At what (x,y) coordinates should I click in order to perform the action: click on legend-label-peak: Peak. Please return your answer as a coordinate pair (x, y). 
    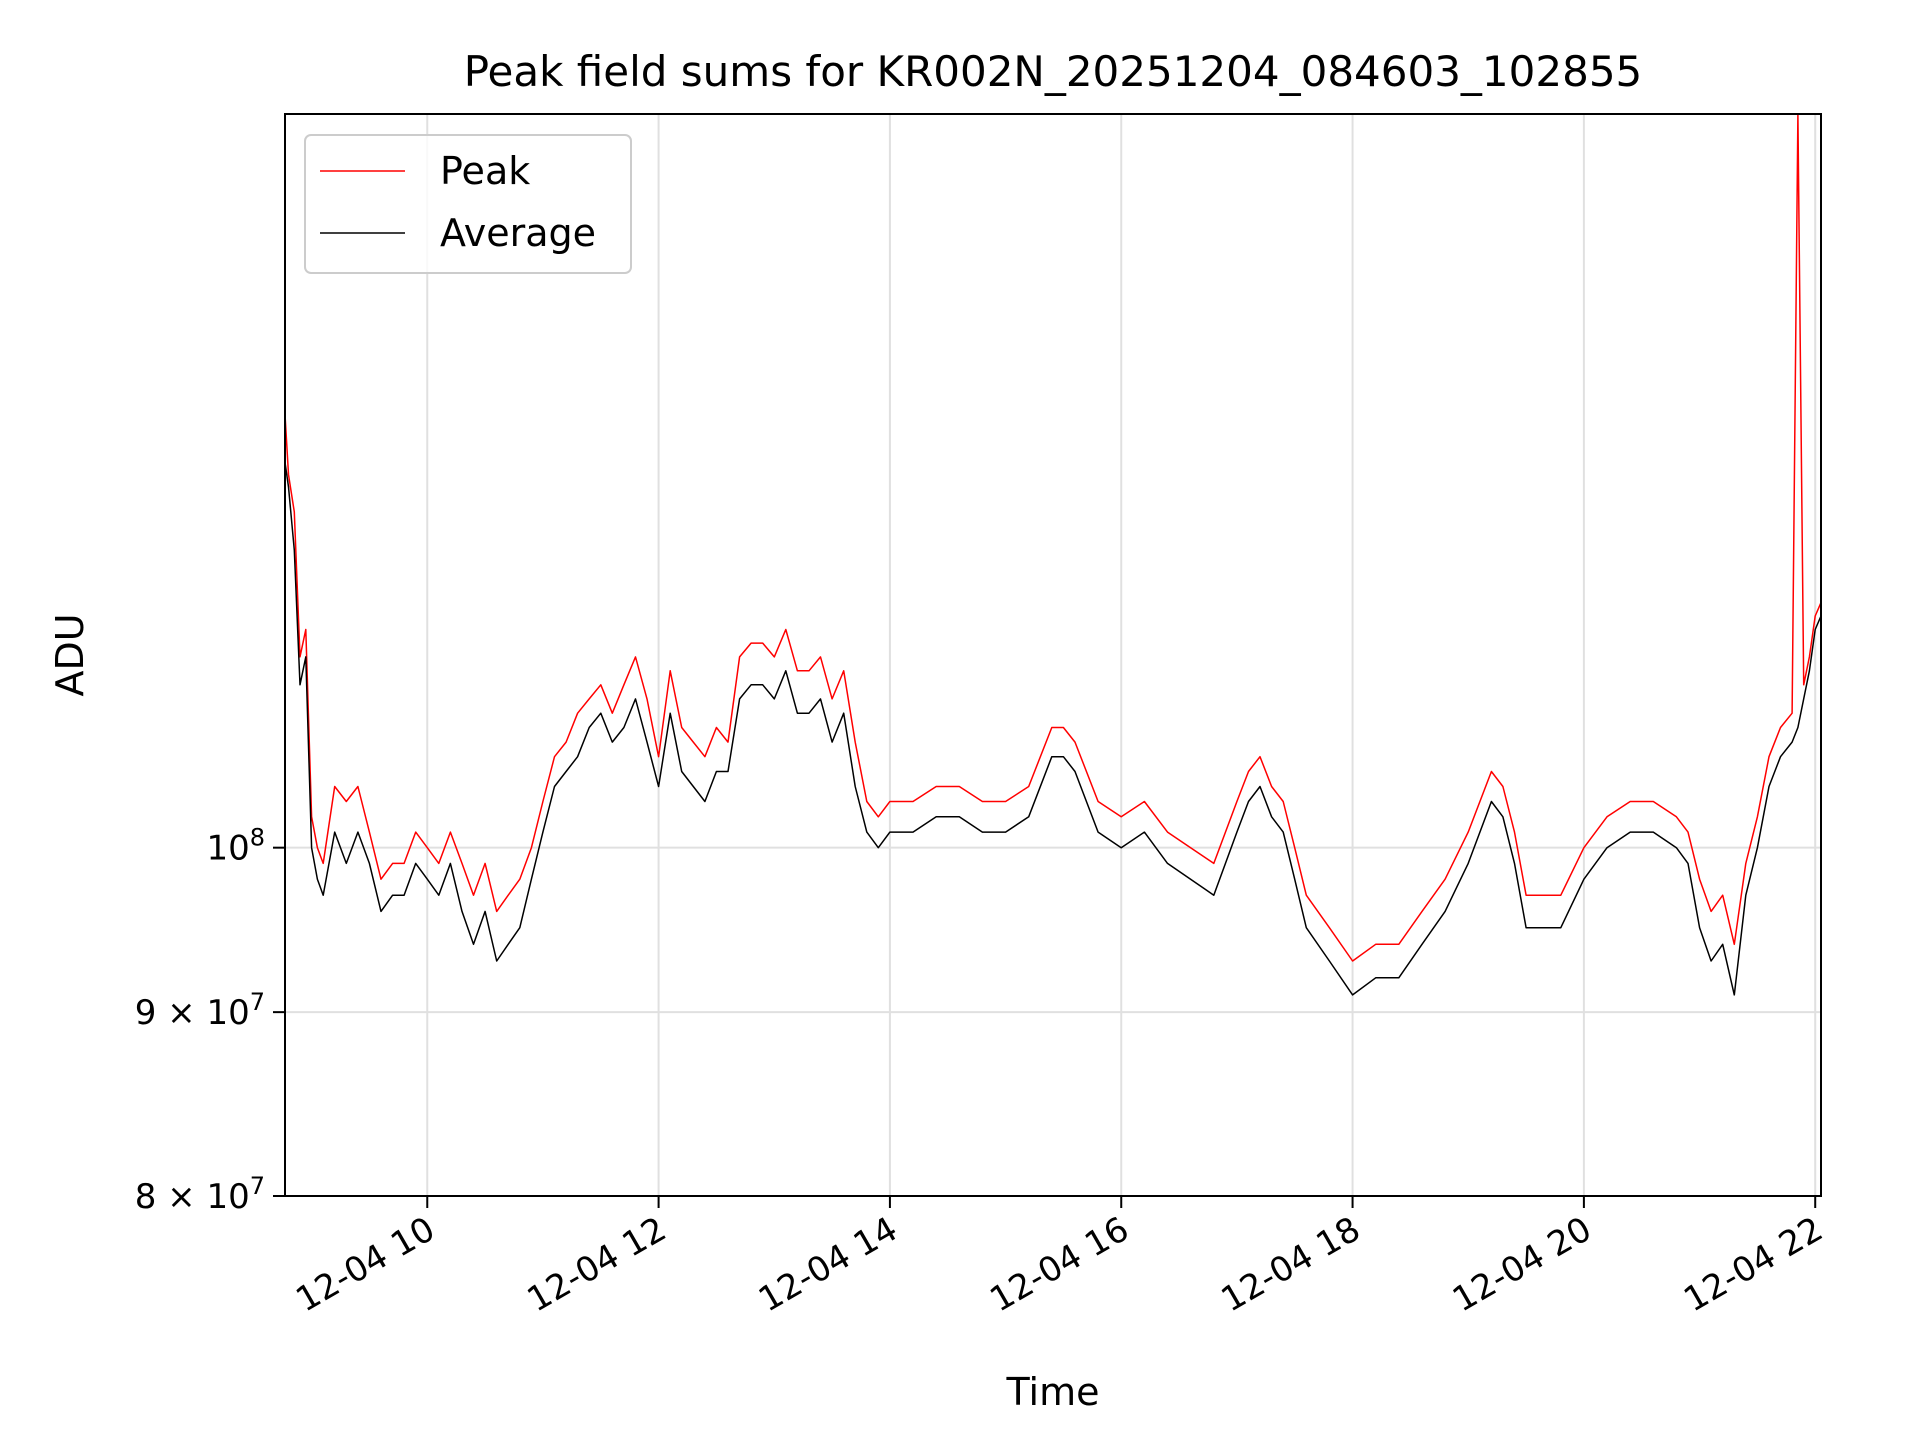
    Looking at the image, I should click on (485, 171).